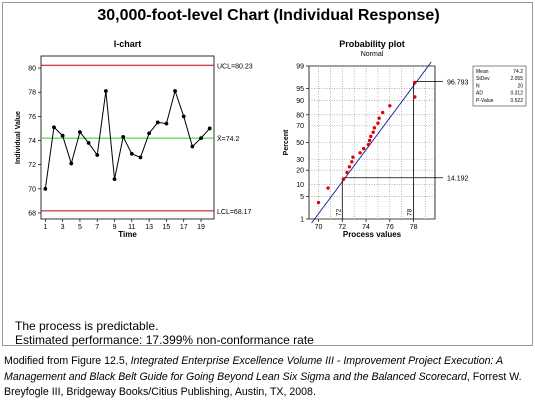  What do you see at coordinates (201, 227) in the screenshot?
I see `ichart-xtick-label: 19` at bounding box center [201, 227].